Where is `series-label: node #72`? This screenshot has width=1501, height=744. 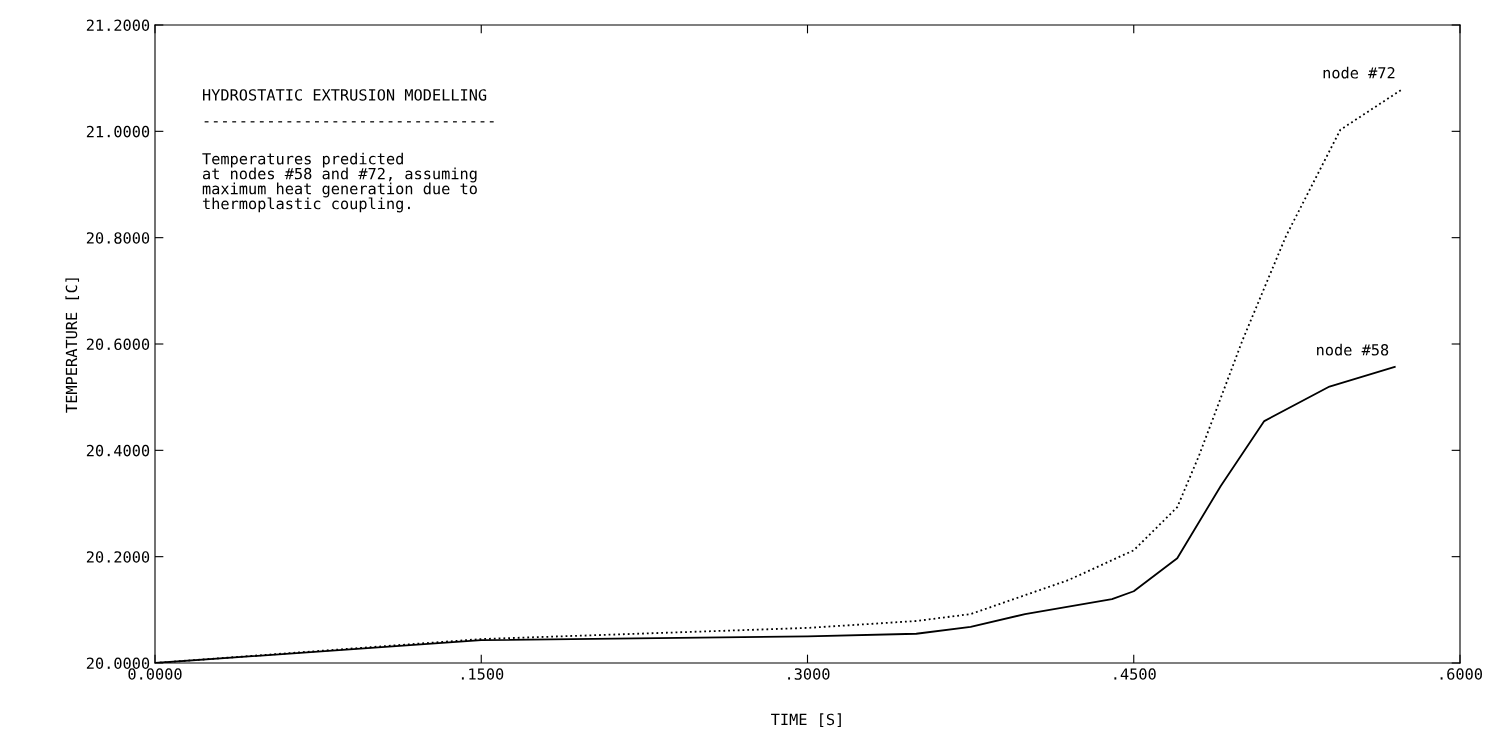
series-label: node #72 is located at coordinates (1359, 72).